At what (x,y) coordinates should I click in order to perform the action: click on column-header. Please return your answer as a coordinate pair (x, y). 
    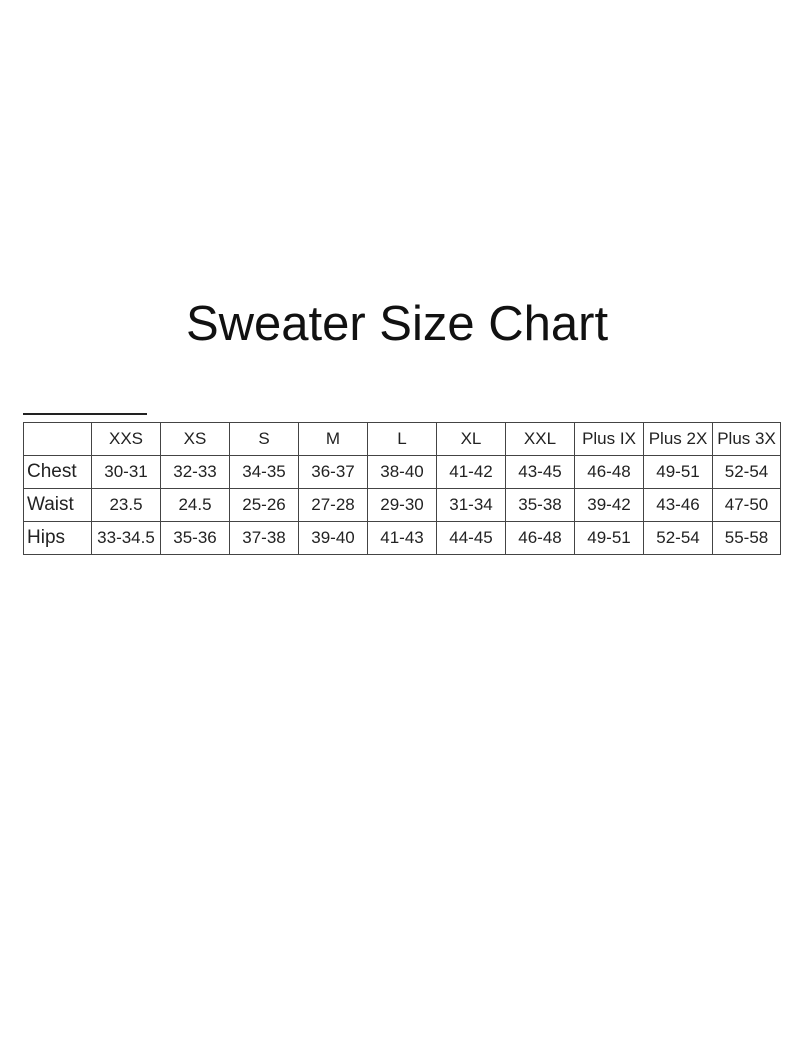
    Looking at the image, I should click on (57, 439).